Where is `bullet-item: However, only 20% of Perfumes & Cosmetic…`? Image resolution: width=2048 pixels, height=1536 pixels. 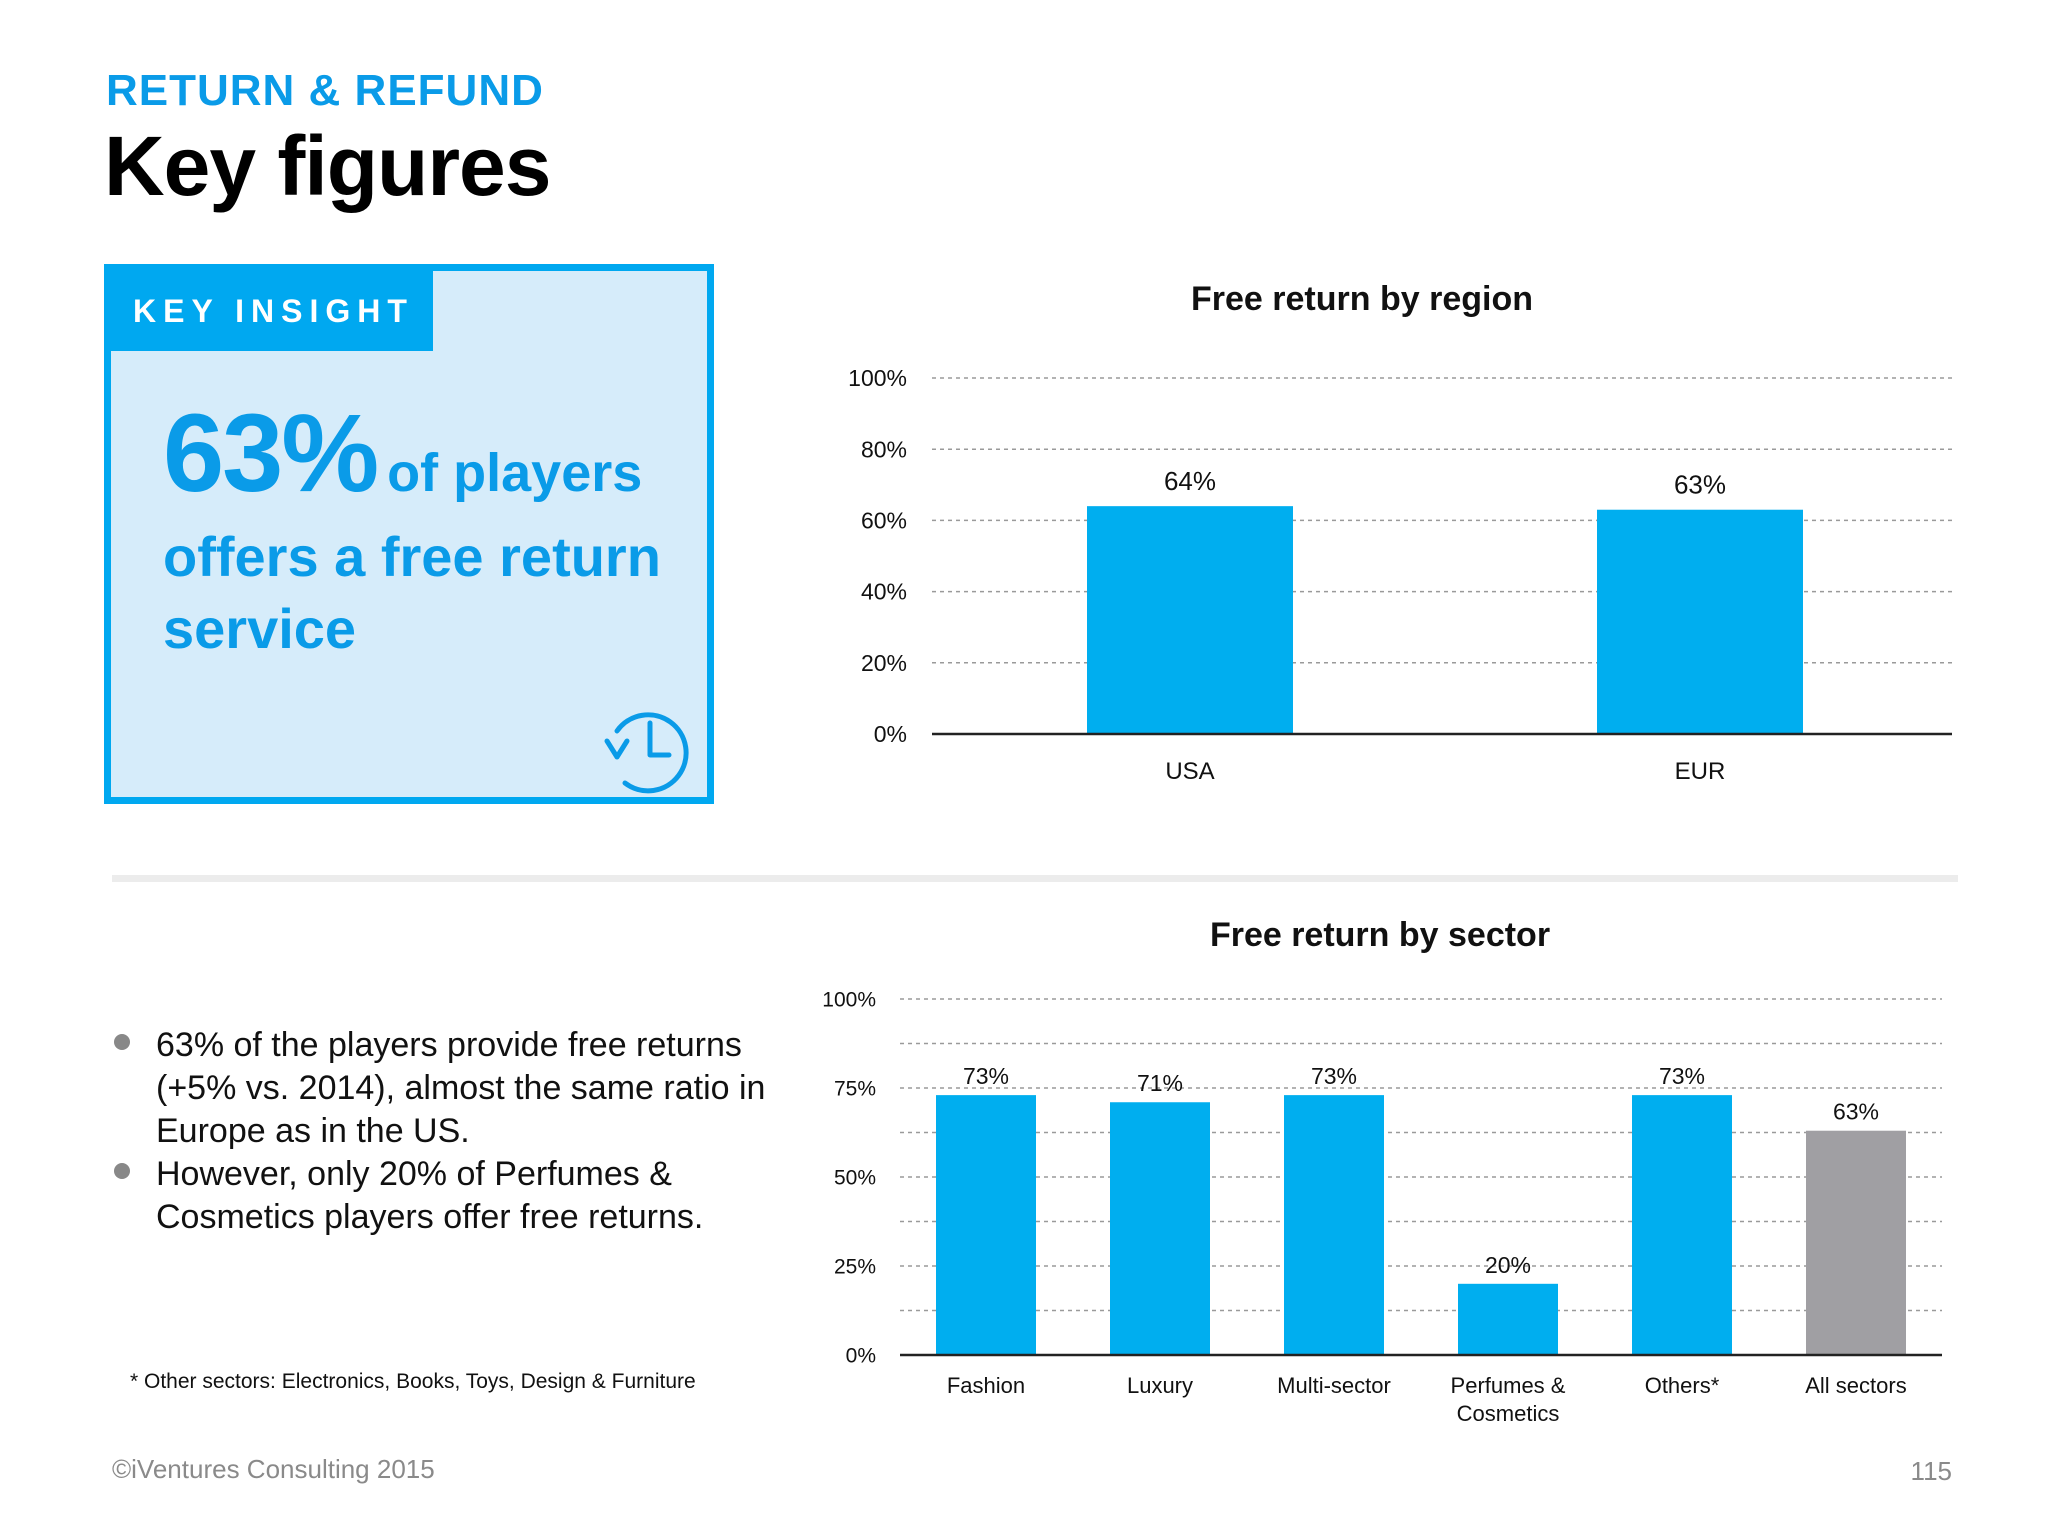 bullet-item: However, only 20% of Perfumes & Cosmetic… is located at coordinates (450, 1196).